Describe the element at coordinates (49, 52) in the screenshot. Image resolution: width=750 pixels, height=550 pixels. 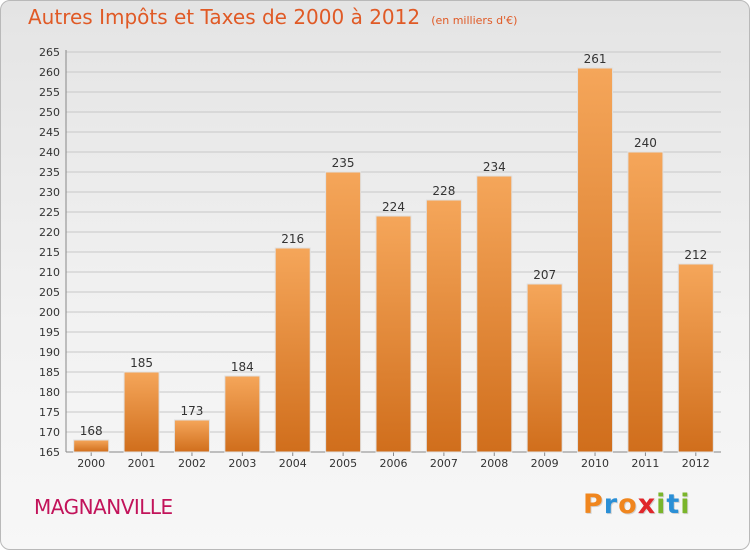
I see `y-tick-label: 265` at that location.